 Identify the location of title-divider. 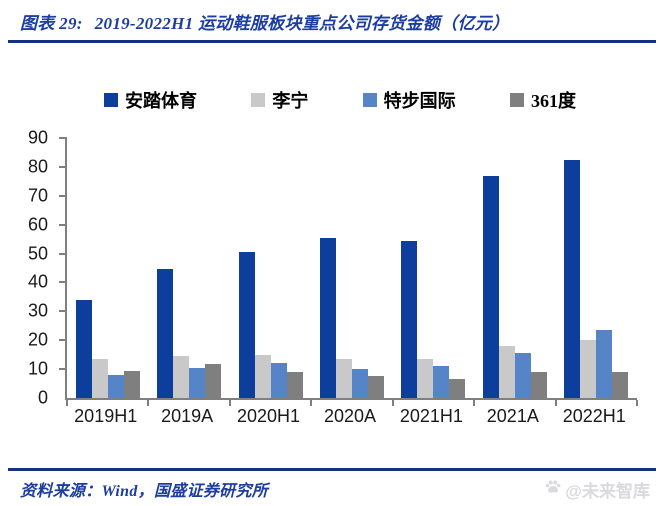
(332, 41).